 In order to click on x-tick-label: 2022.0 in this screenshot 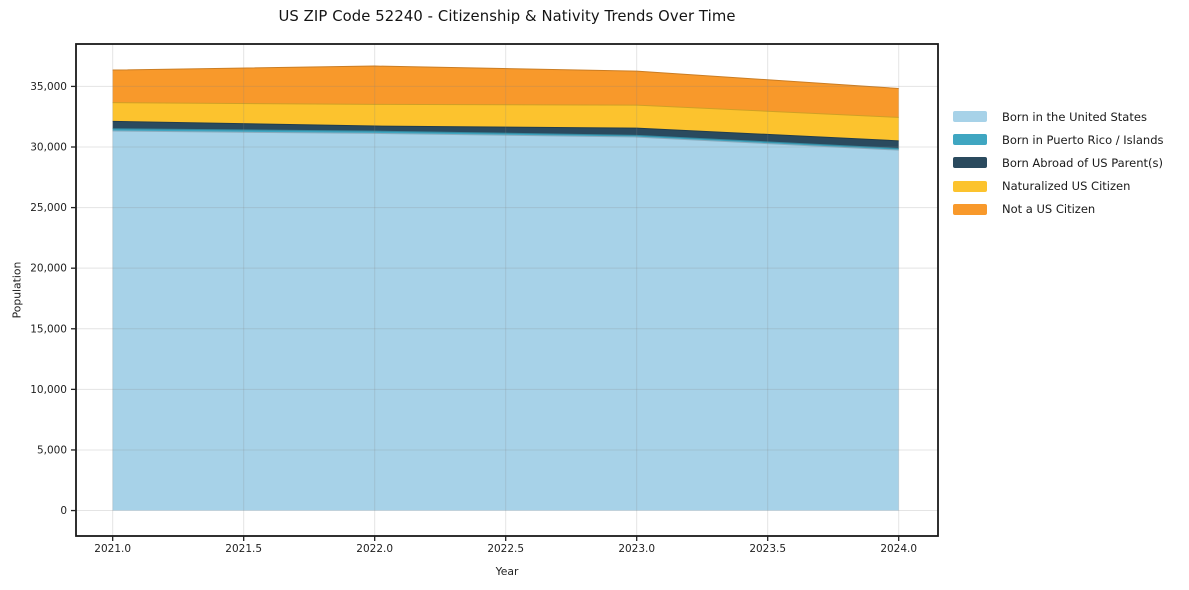, I will do `click(374, 549)`.